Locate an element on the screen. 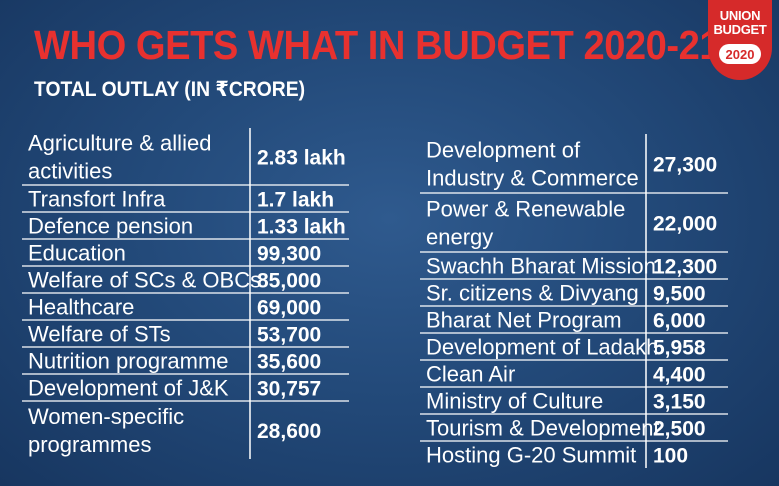 The width and height of the screenshot is (779, 486). row-label: Bharat Net Program is located at coordinates (524, 320).